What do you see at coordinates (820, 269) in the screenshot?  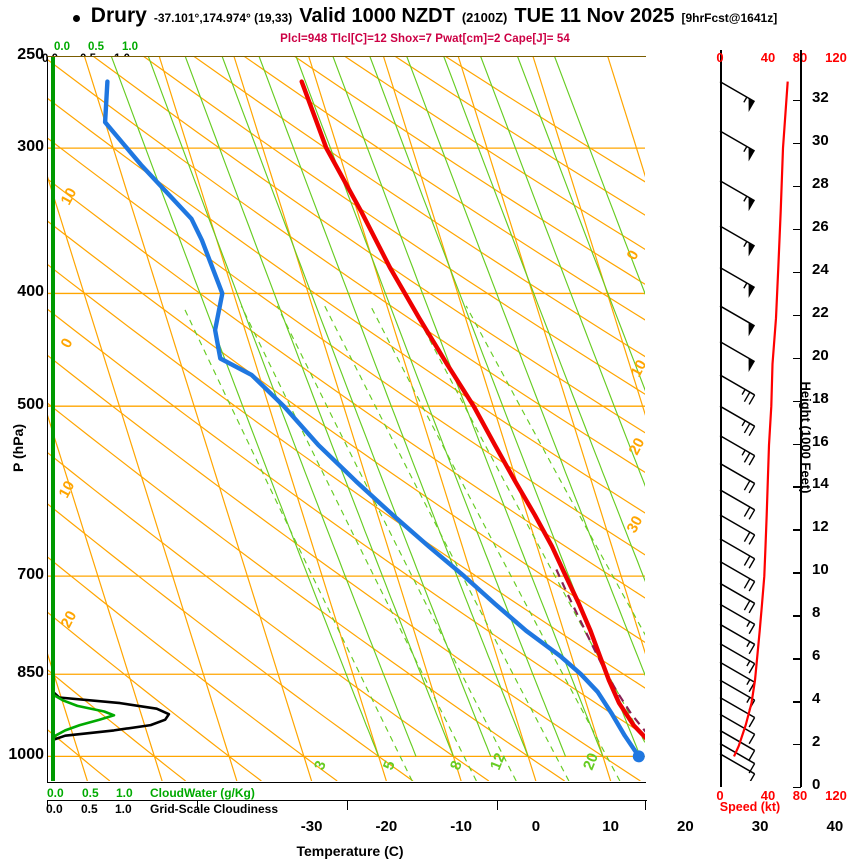 I see `height-label-24: 24` at bounding box center [820, 269].